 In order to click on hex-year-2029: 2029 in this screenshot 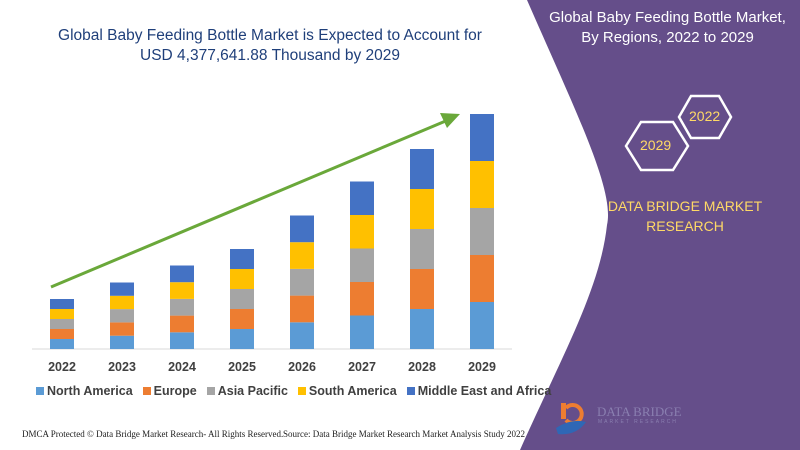, I will do `click(656, 145)`.